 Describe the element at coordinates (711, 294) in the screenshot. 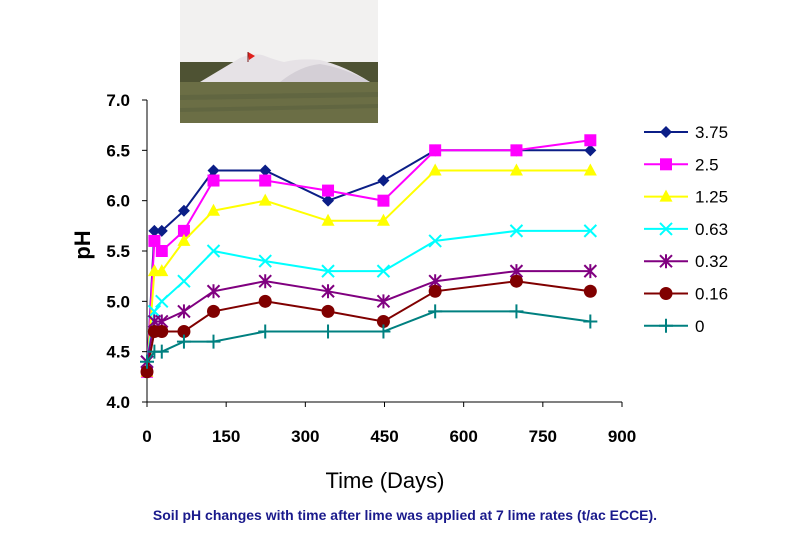

I see `legend-label: 0.16` at that location.